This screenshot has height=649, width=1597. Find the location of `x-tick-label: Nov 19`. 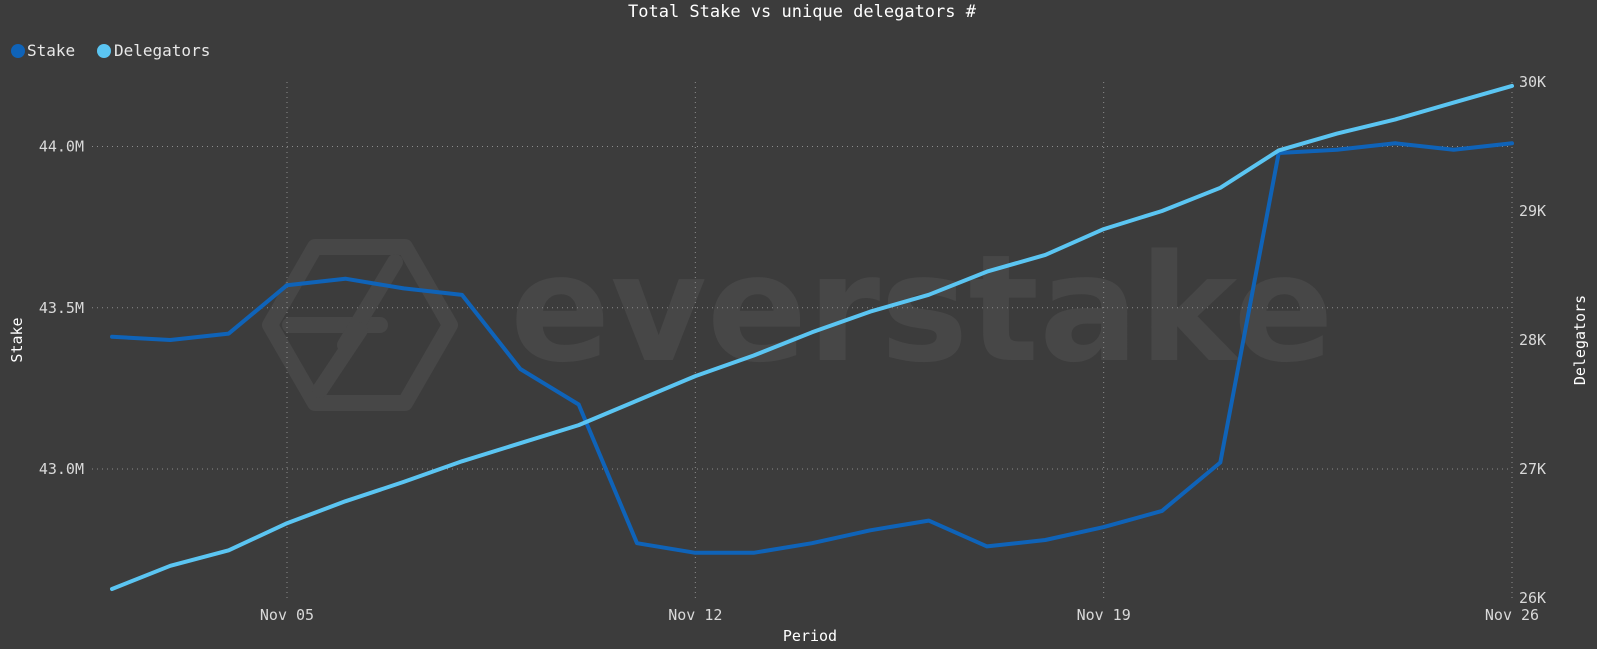

x-tick-label: Nov 19 is located at coordinates (1104, 615).